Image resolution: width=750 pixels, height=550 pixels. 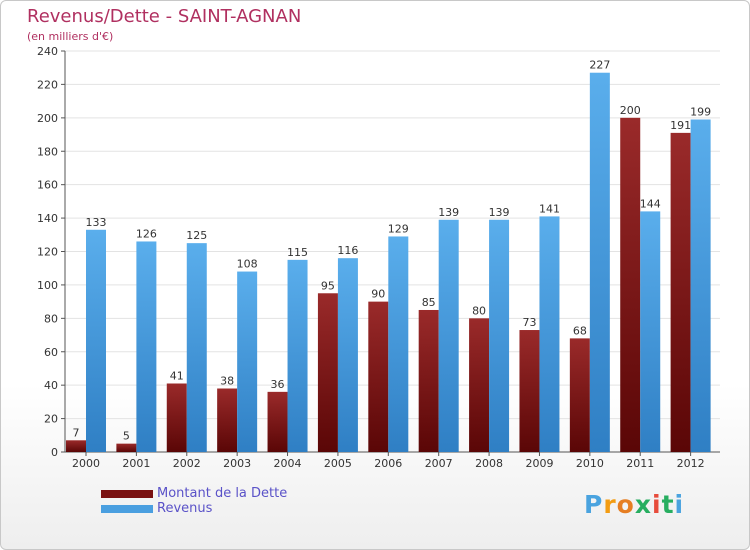 What do you see at coordinates (237, 463) in the screenshot?
I see `x-tick-label: 2003` at bounding box center [237, 463].